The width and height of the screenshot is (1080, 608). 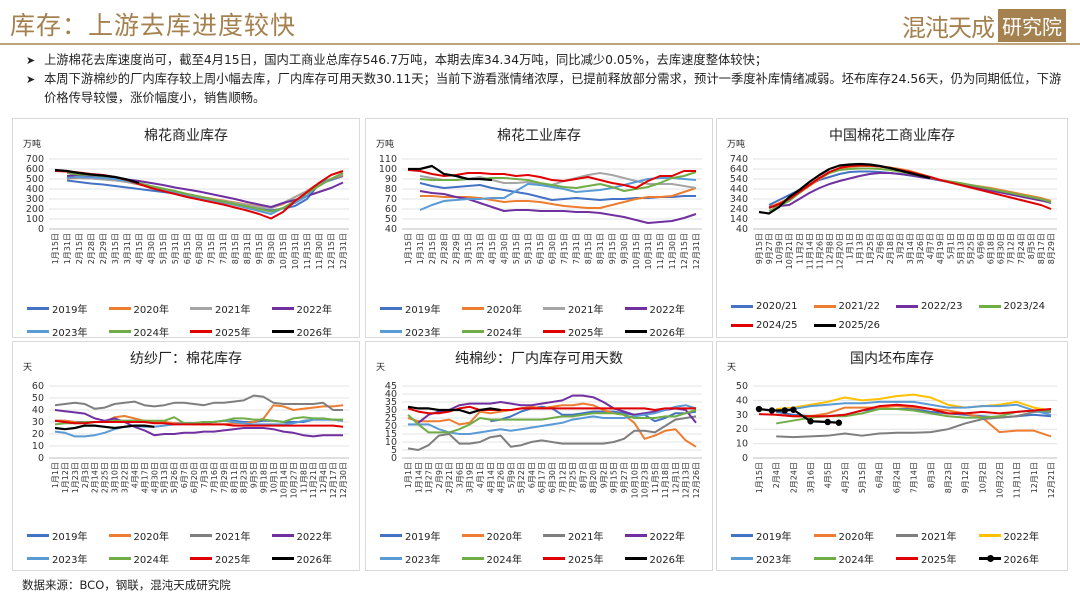 What do you see at coordinates (655, 477) in the screenshot?
I see `x-tick-label: 11月5日` at bounding box center [655, 477].